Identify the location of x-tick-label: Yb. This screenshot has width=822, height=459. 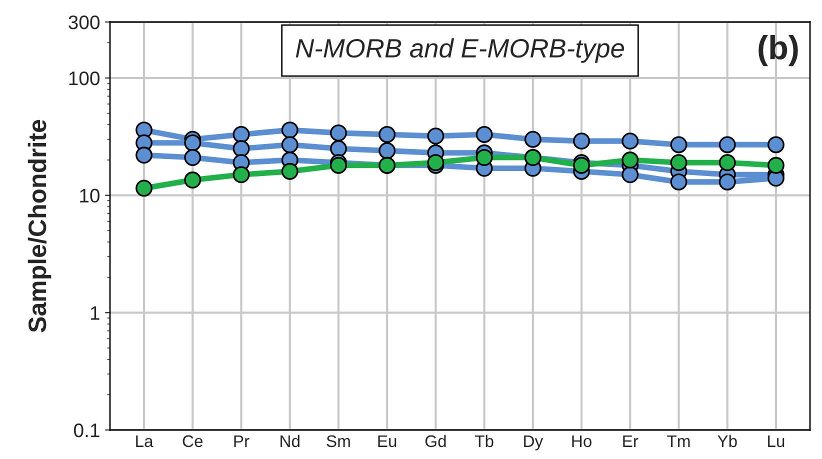
(727, 441).